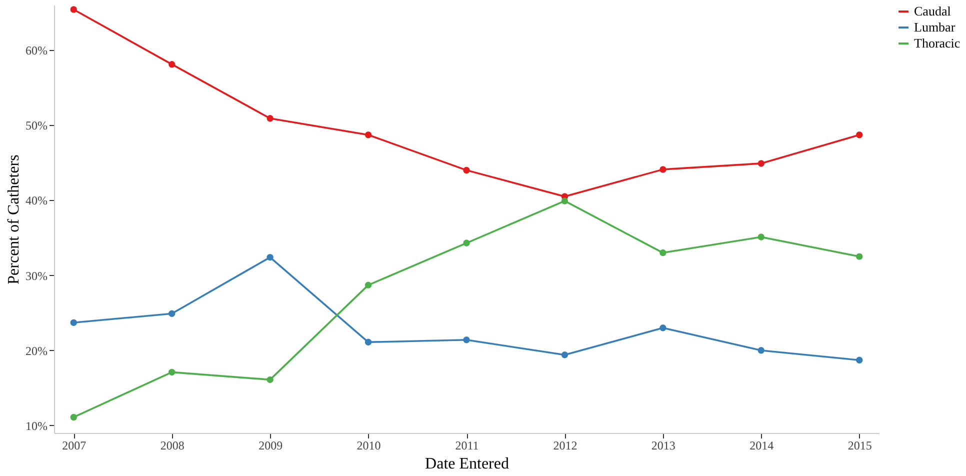  What do you see at coordinates (467, 445) in the screenshot?
I see `x-tick-label: 2011` at bounding box center [467, 445].